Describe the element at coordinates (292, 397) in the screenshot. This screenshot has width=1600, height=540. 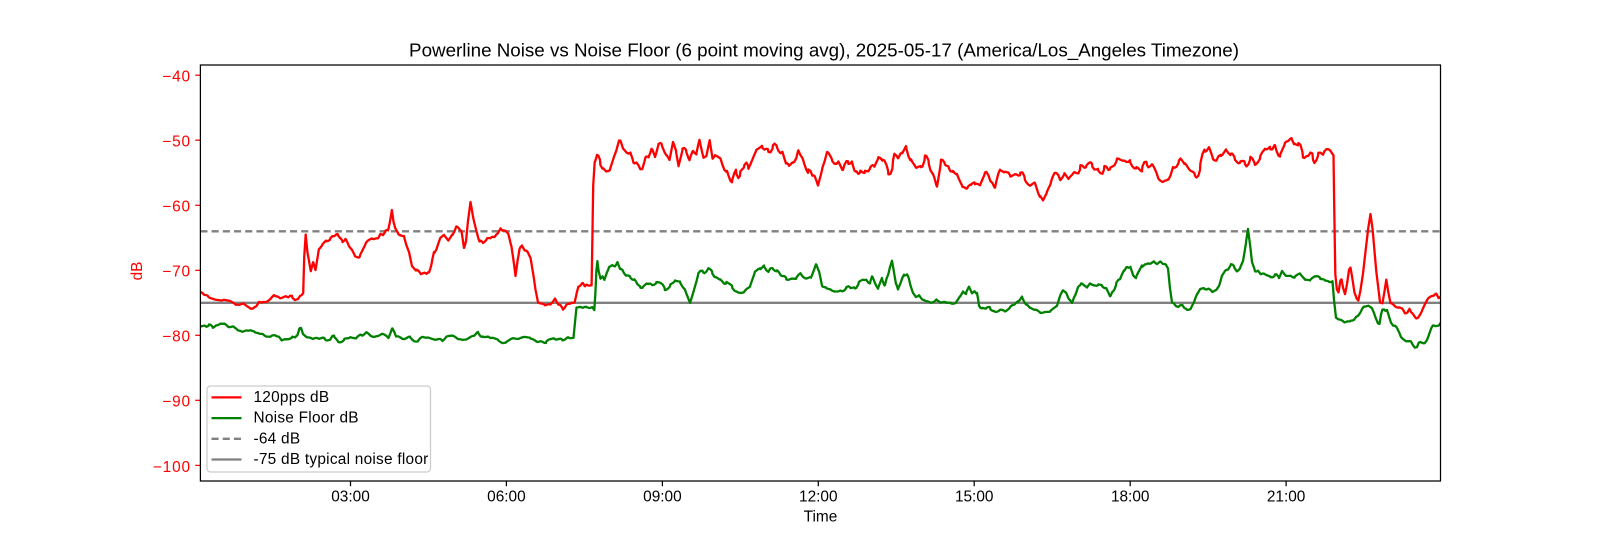
I see `svg-text: 120pps dB` at that location.